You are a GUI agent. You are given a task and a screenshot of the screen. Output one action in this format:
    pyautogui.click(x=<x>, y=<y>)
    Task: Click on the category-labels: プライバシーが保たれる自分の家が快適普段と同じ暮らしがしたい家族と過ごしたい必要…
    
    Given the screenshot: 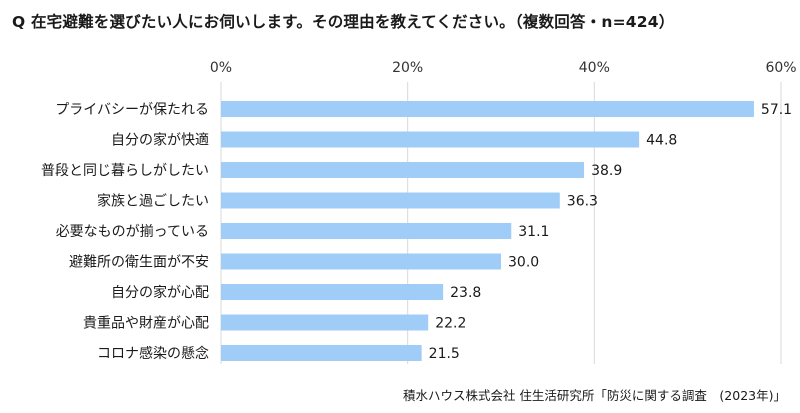 What is the action you would take?
    pyautogui.click(x=125, y=232)
    